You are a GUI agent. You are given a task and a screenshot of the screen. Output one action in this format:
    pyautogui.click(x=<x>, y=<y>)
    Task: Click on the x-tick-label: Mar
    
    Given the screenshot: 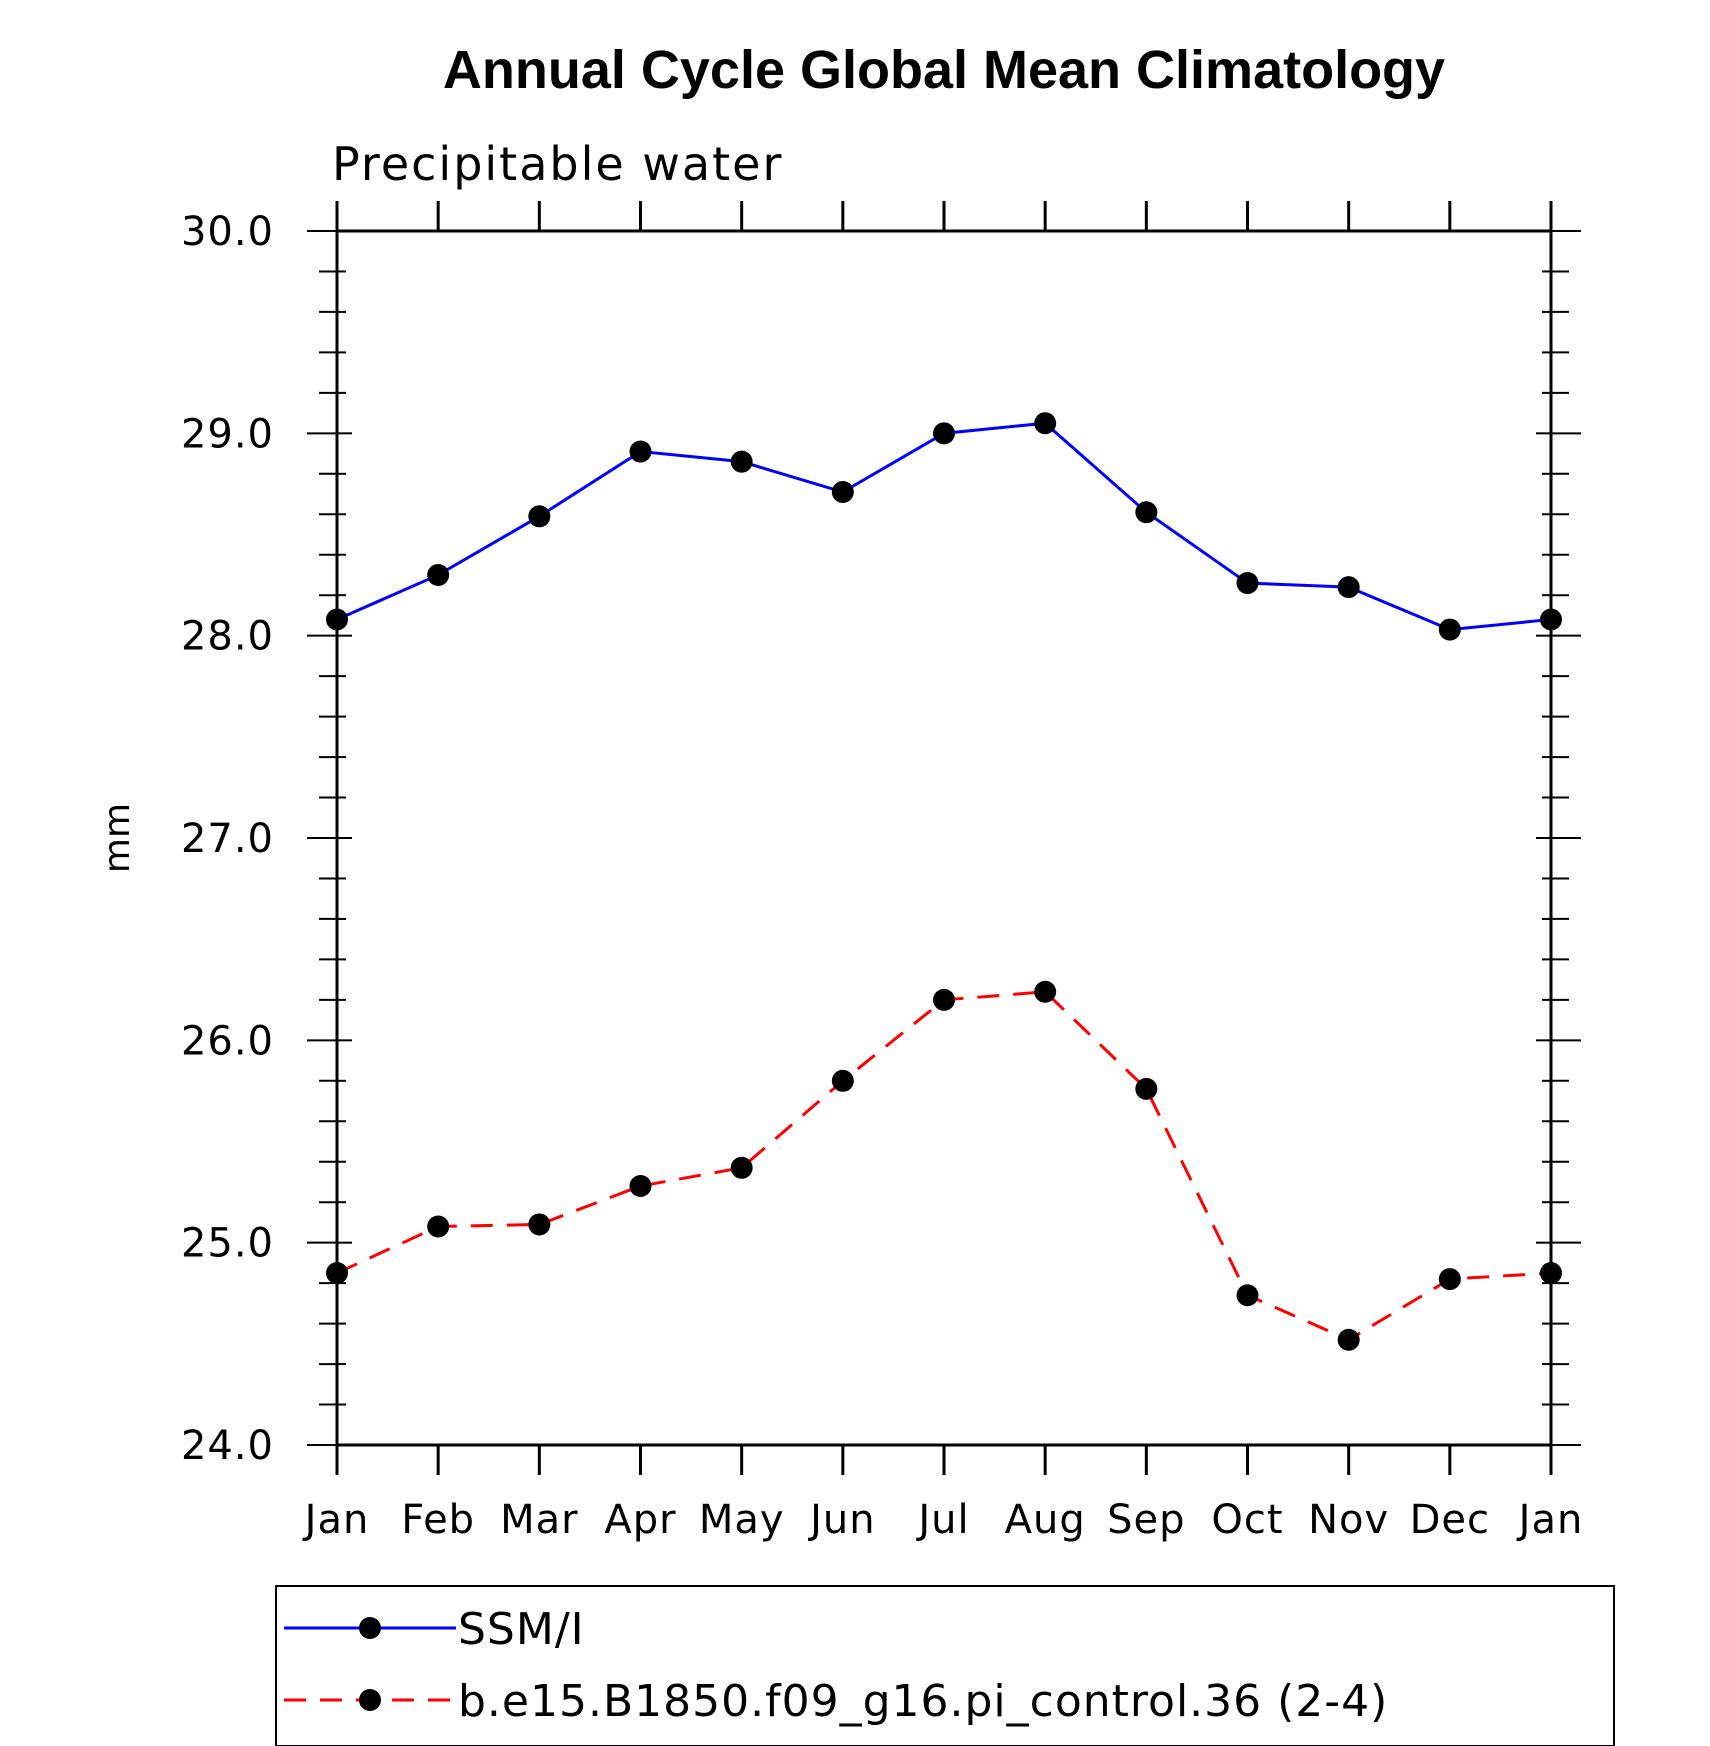 What is the action you would take?
    pyautogui.click(x=539, y=1520)
    